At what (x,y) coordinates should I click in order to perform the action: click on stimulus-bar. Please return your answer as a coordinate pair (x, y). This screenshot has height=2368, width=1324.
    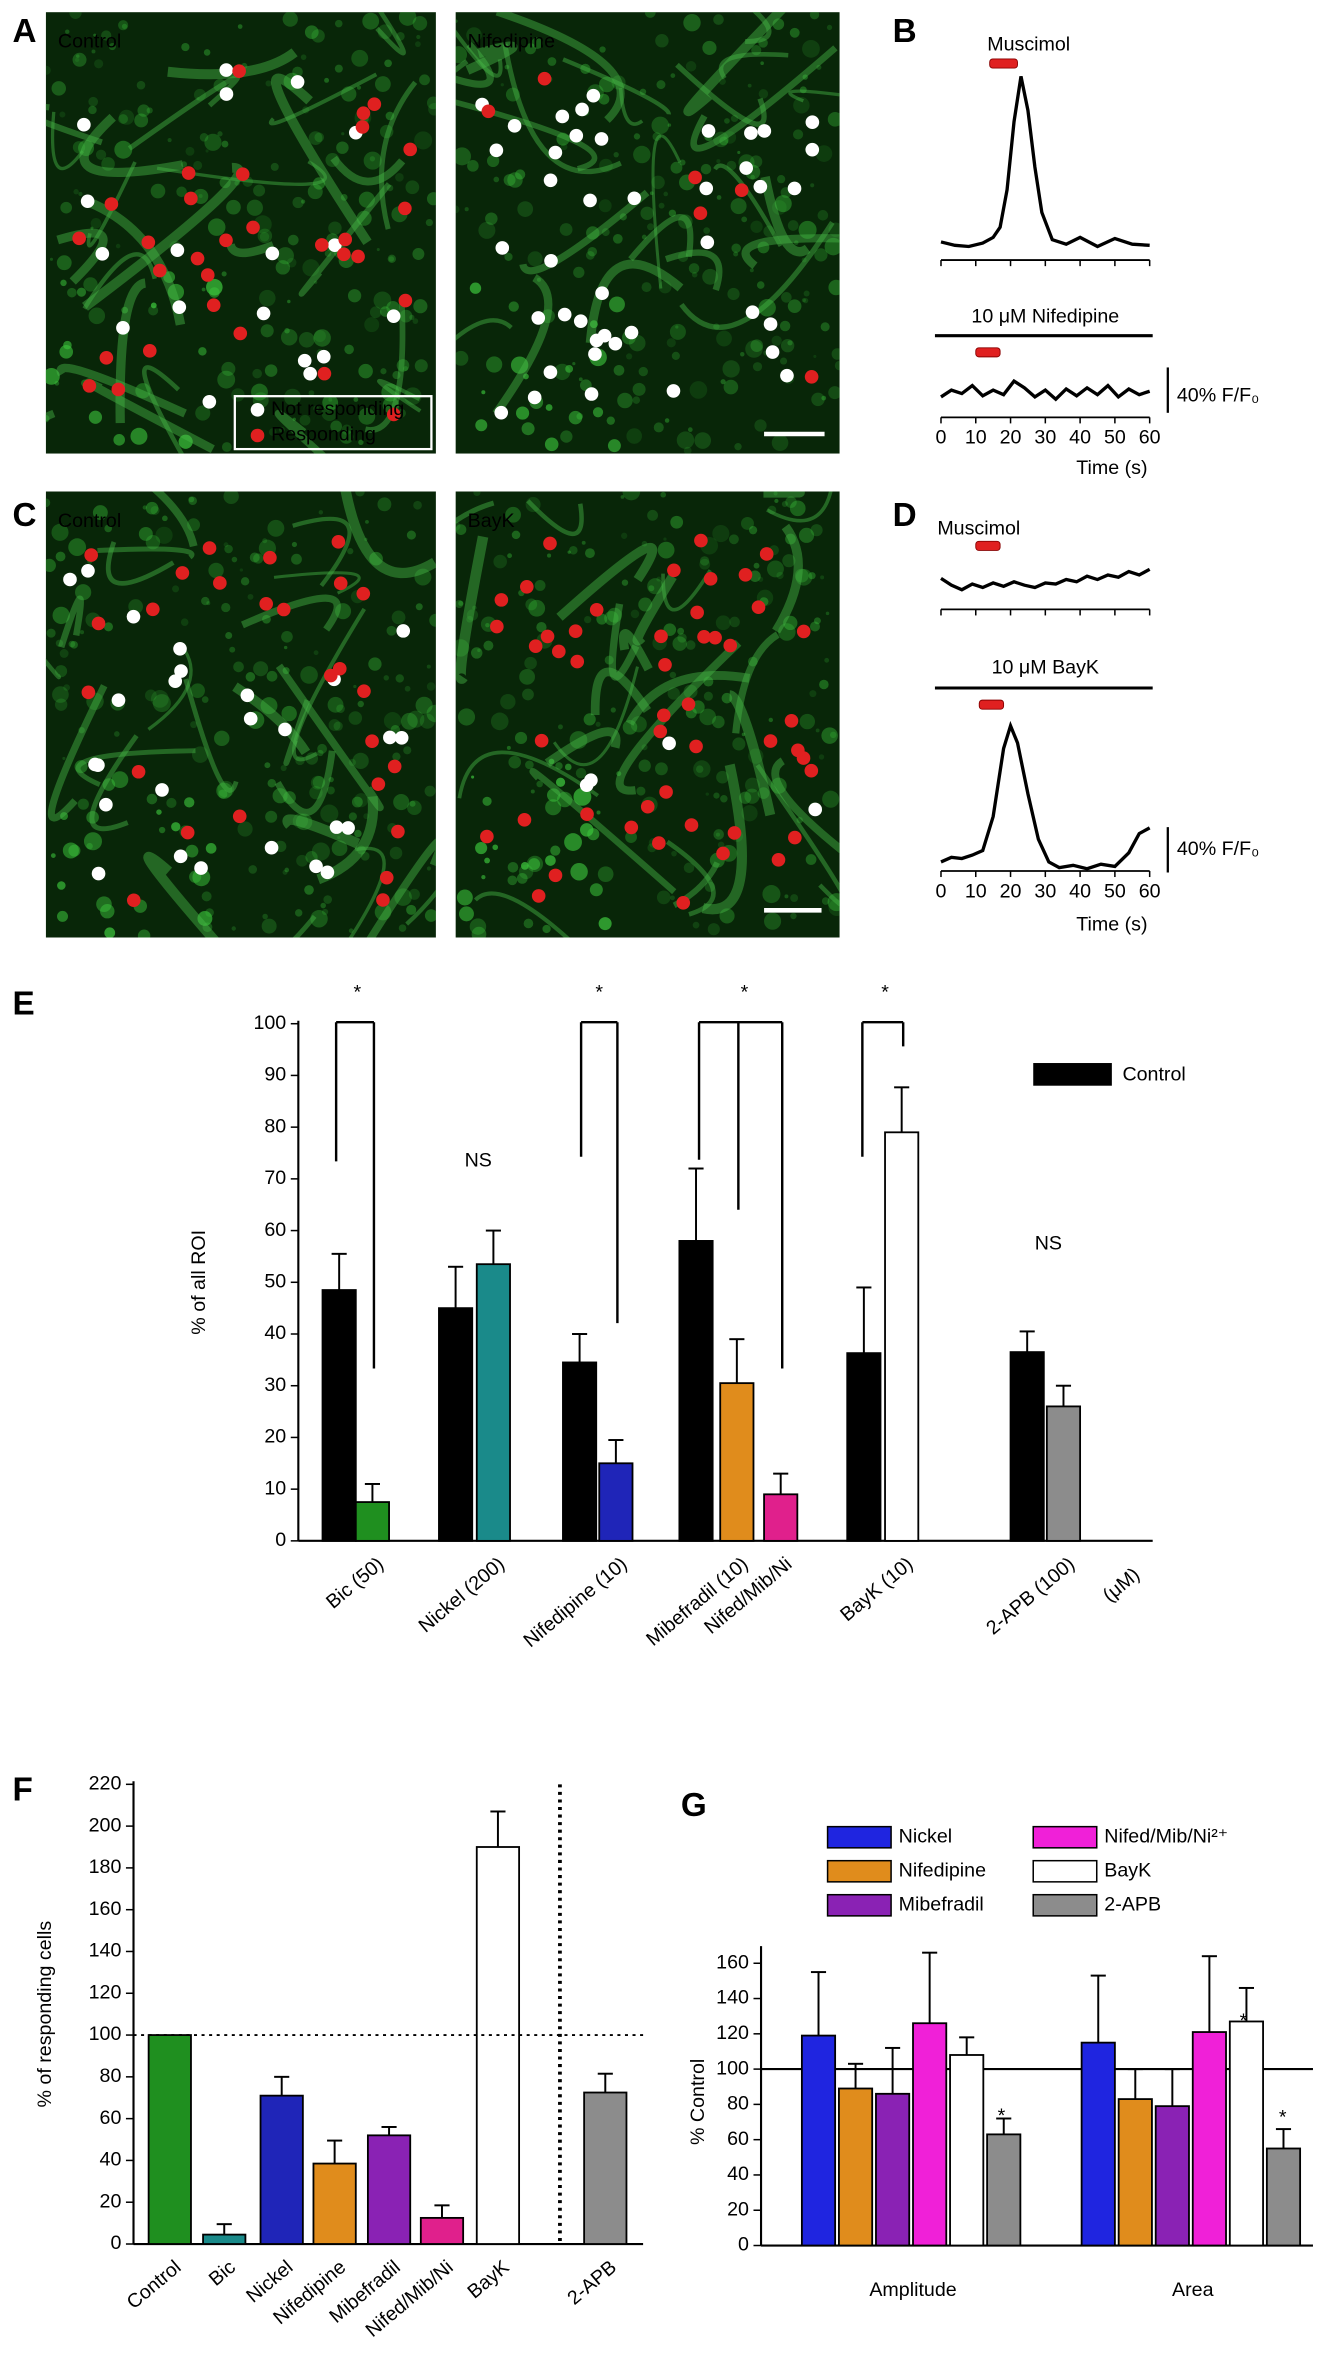
    Looking at the image, I should click on (988, 545).